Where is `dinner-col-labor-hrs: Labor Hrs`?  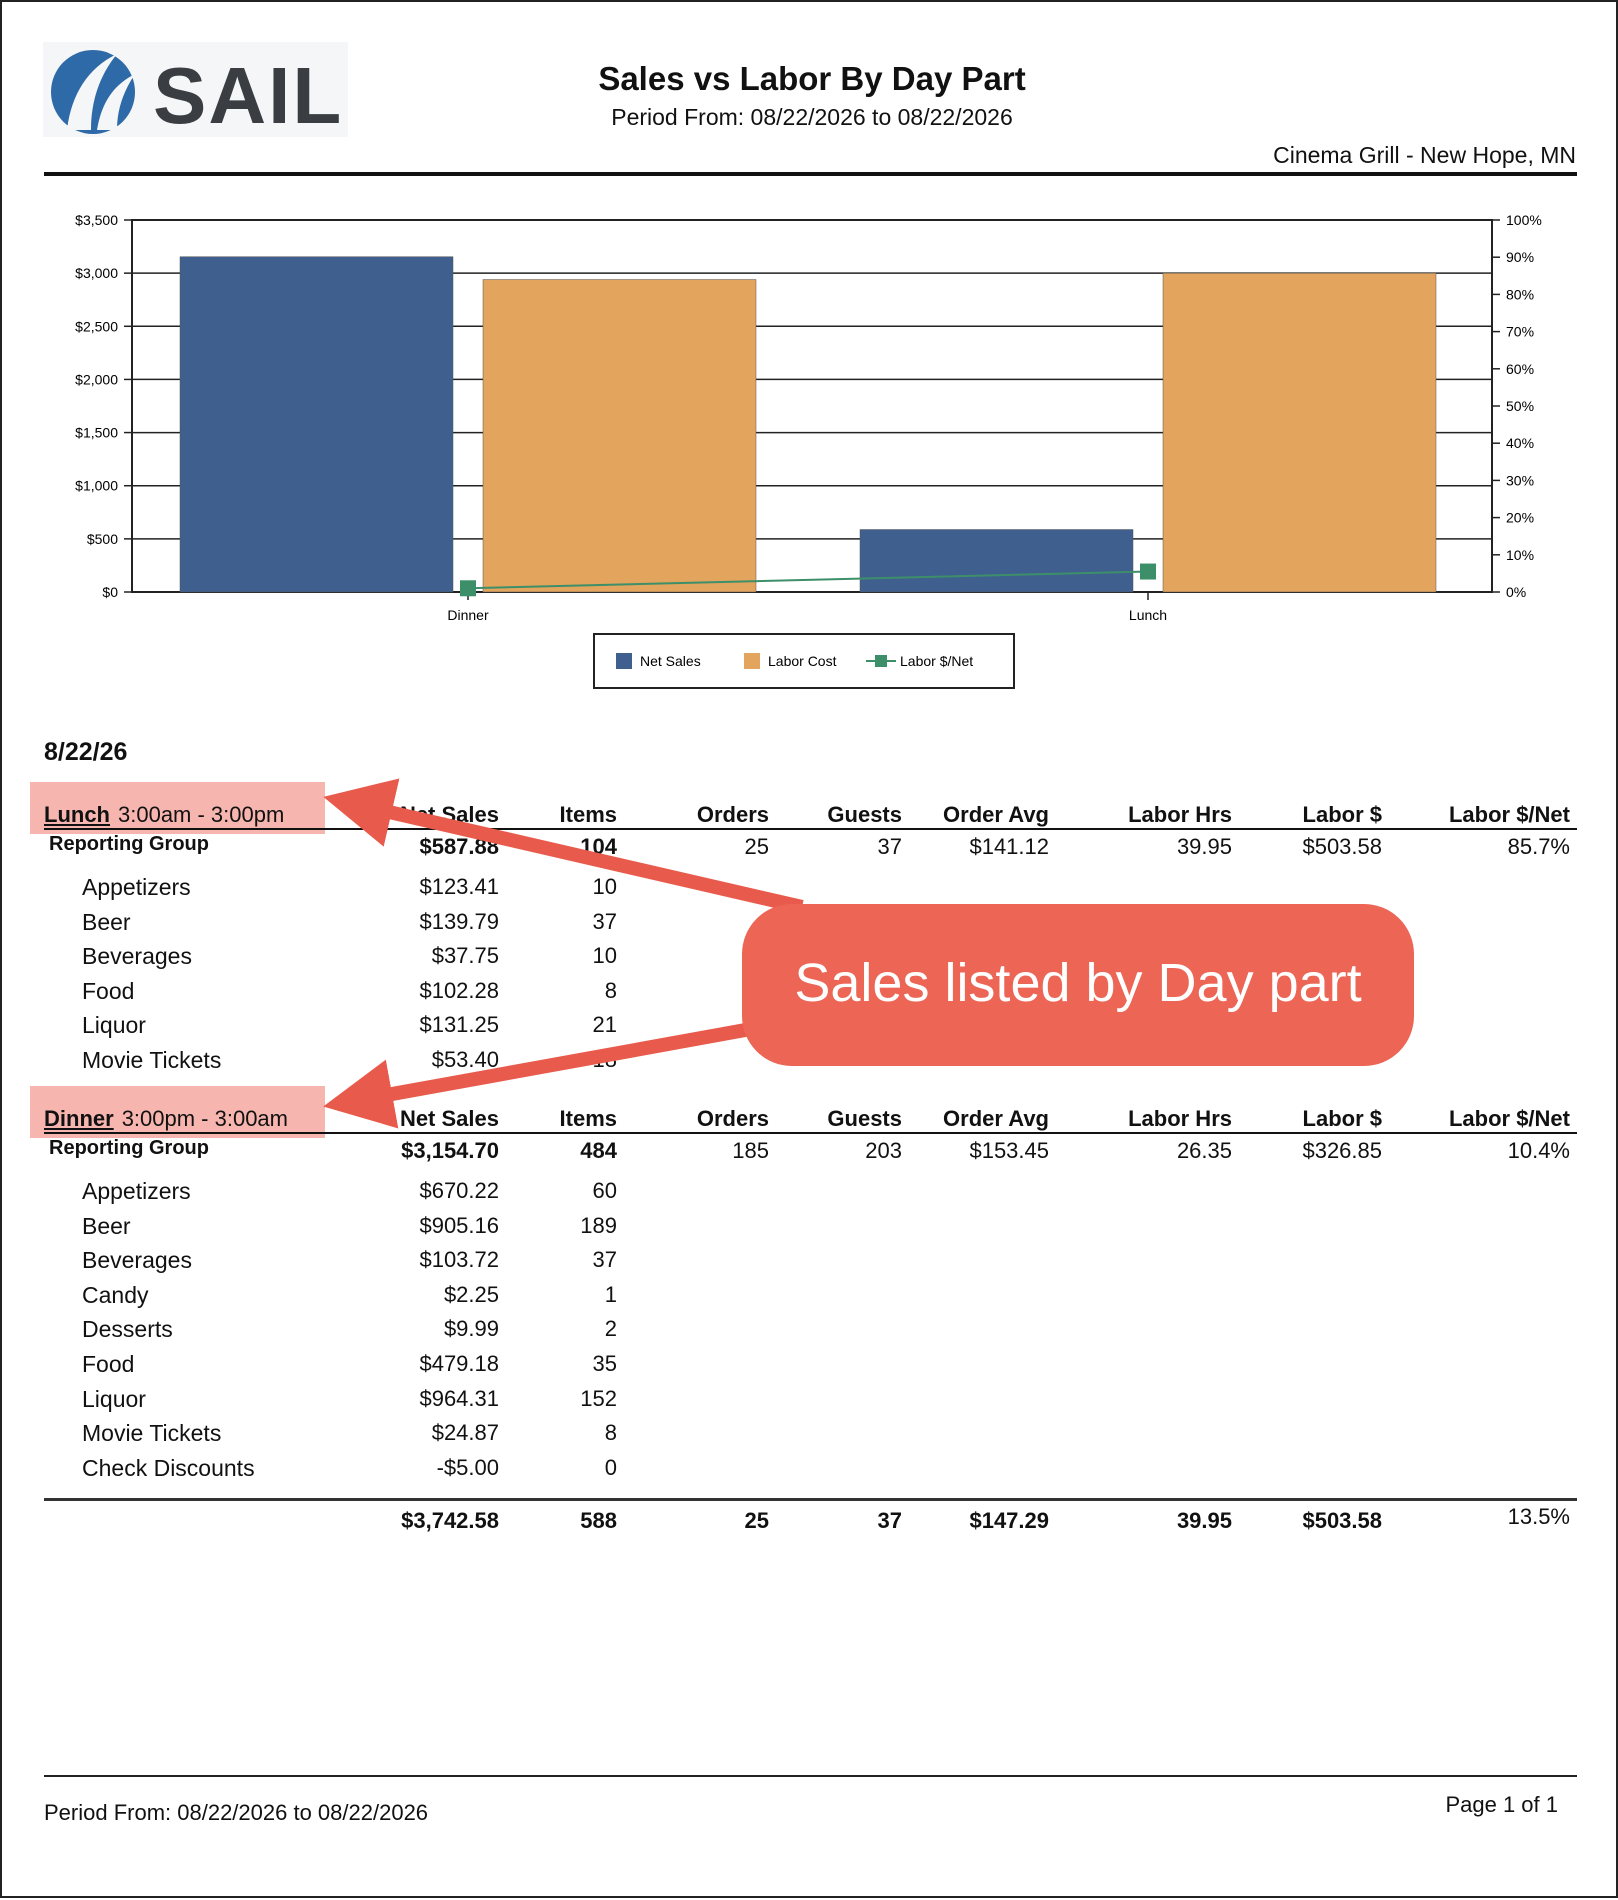
dinner-col-labor-hrs: Labor Hrs is located at coordinates (1180, 1118).